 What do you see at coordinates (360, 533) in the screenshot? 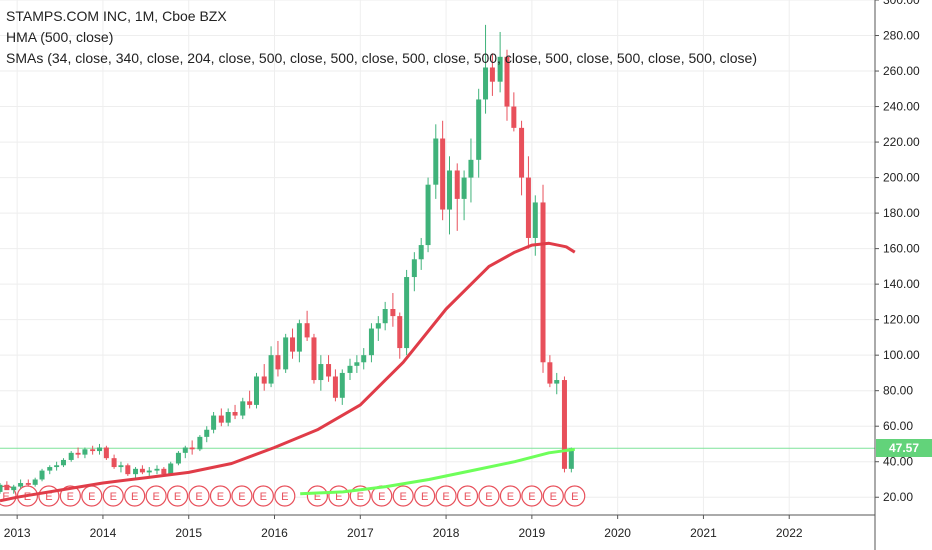
I see `x-tick-label: 2017` at bounding box center [360, 533].